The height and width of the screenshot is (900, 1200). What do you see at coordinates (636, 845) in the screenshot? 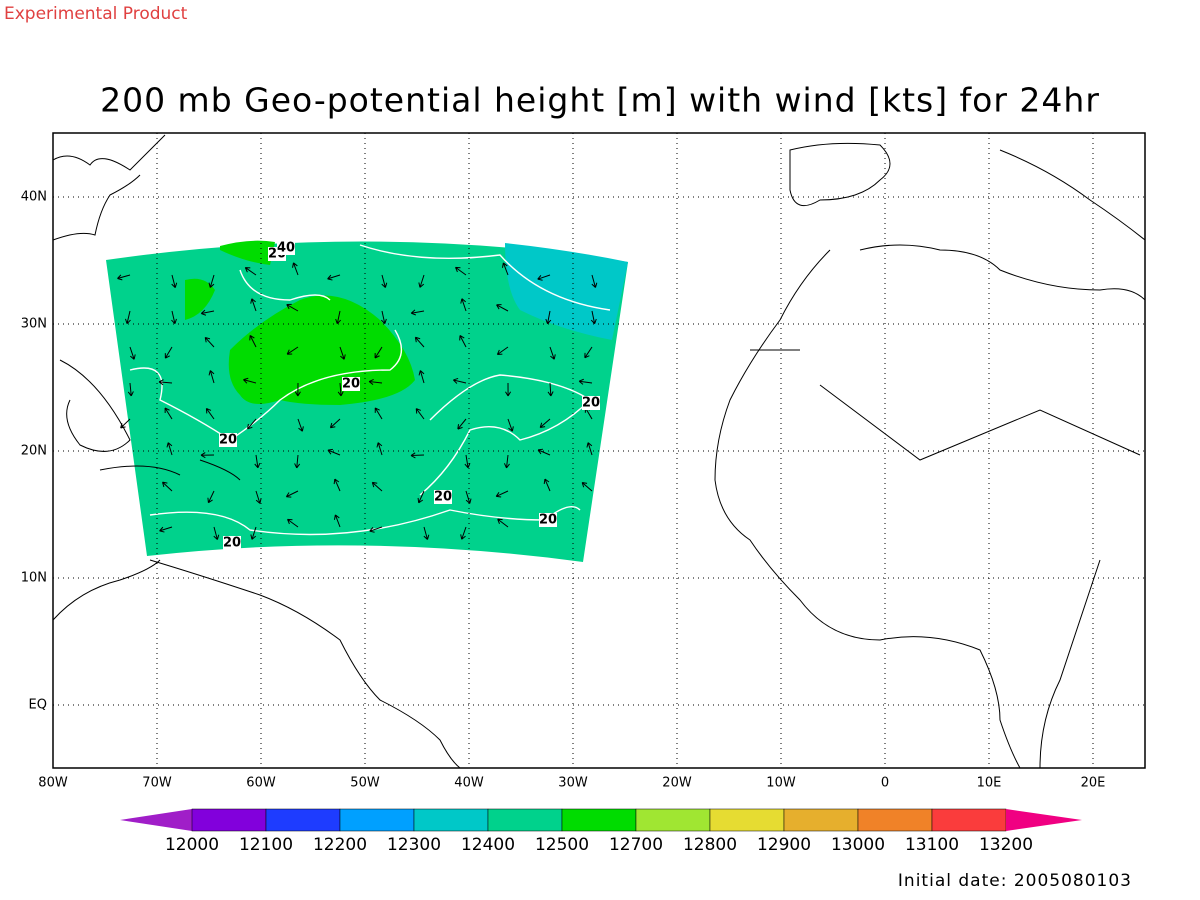
I see `colorbar-label: 12700` at bounding box center [636, 845].